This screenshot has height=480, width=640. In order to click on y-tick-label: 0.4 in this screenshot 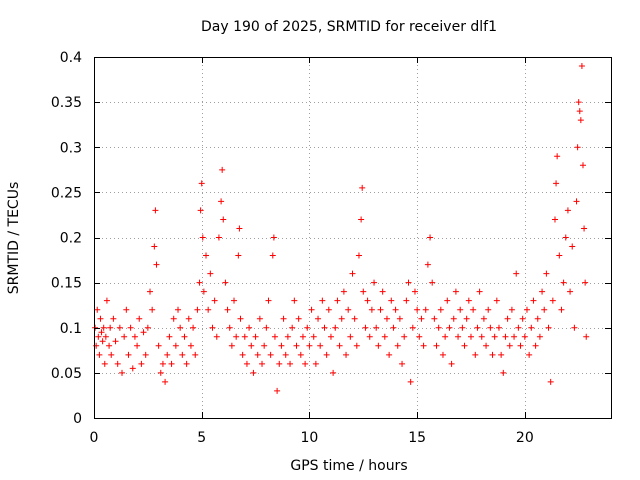, I will do `click(71, 58)`.